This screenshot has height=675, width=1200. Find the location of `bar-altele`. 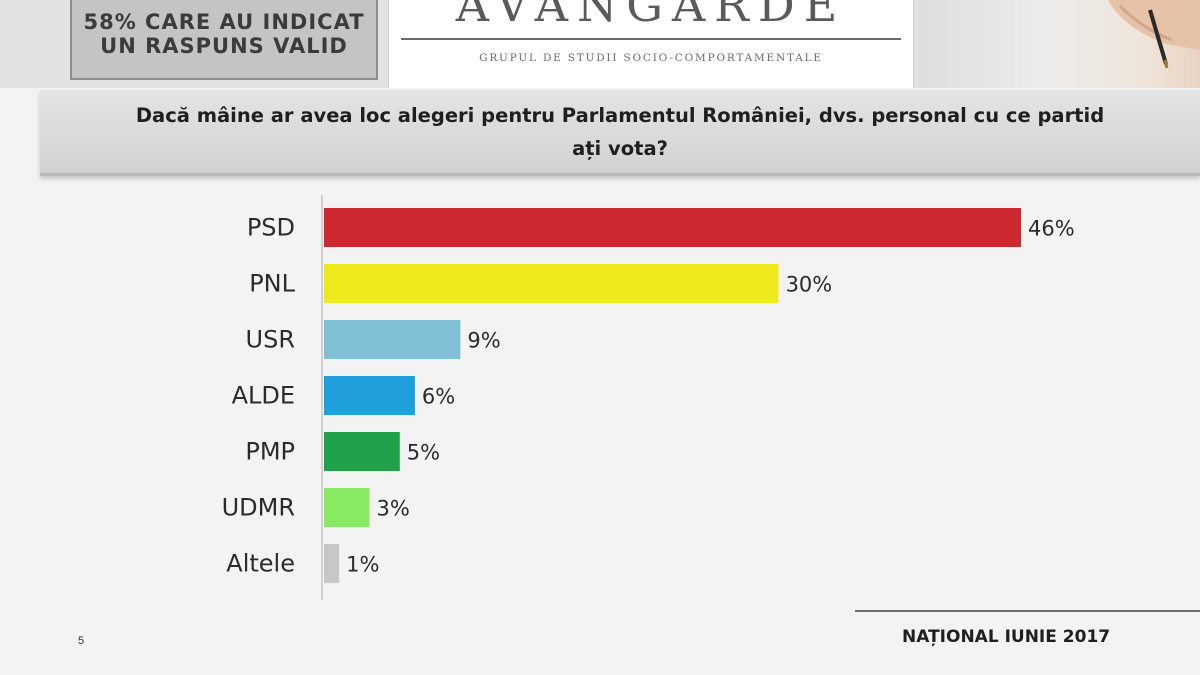

bar-altele is located at coordinates (332, 563).